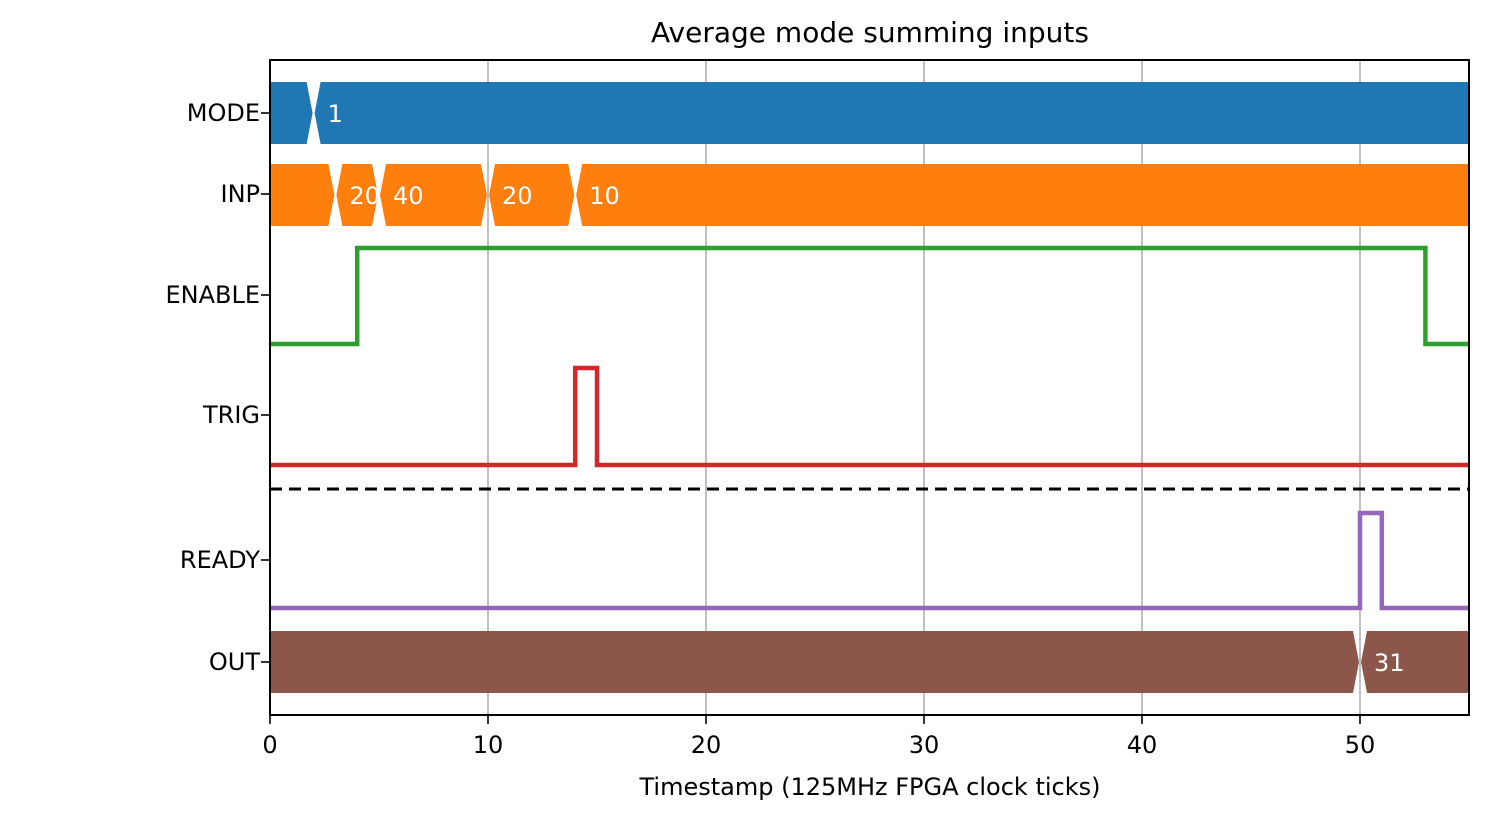 The height and width of the screenshot is (815, 1500). What do you see at coordinates (240, 194) in the screenshot?
I see `signal-label-inp: INP` at bounding box center [240, 194].